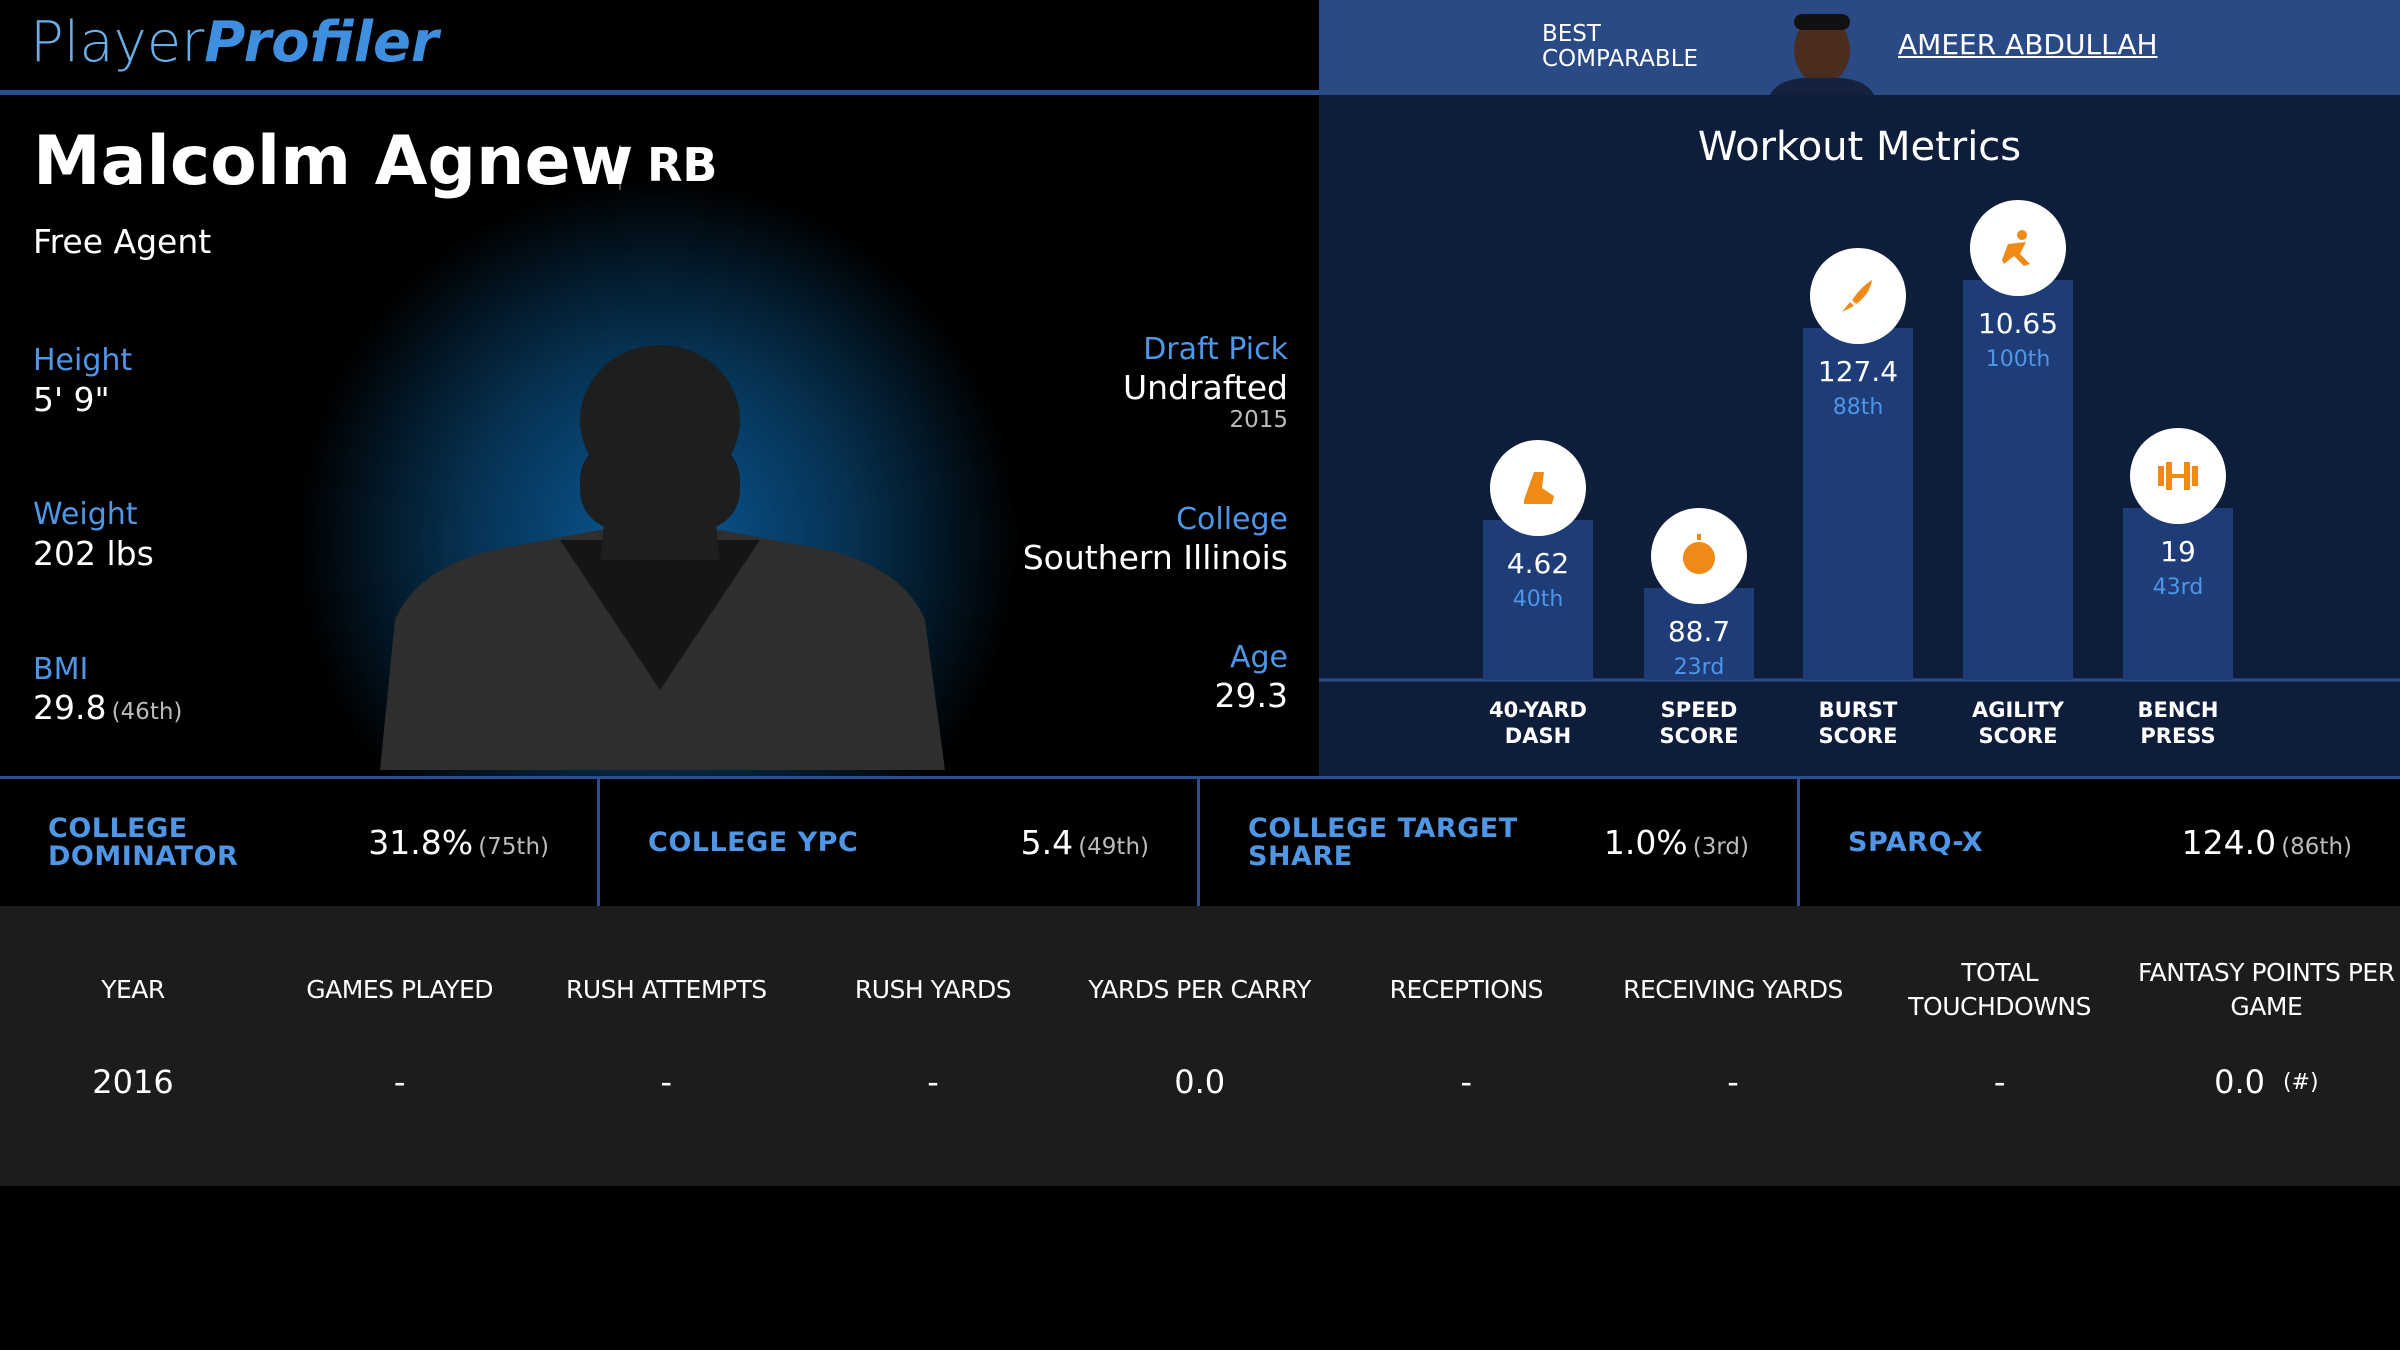 The width and height of the screenshot is (2400, 1350). Describe the element at coordinates (147, 712) in the screenshot. I see `bio-rank: (46th)` at that location.